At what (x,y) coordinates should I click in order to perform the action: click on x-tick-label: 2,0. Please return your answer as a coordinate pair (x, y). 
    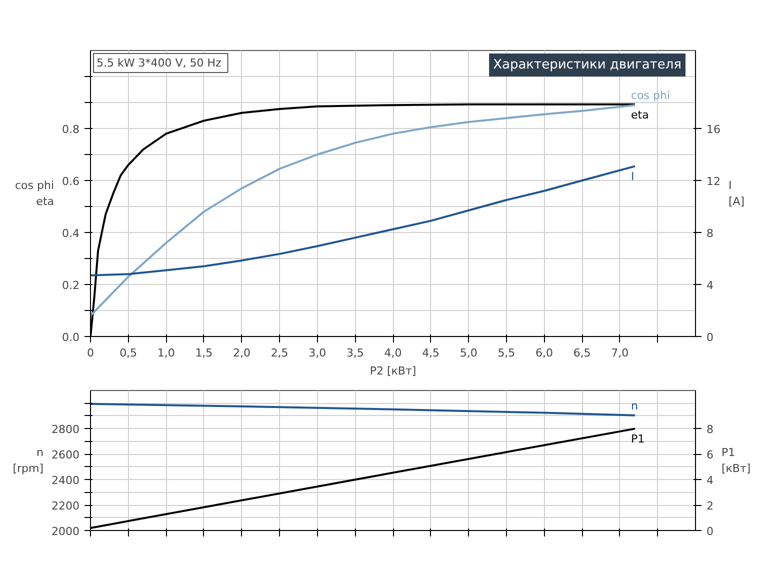
    Looking at the image, I should click on (242, 353).